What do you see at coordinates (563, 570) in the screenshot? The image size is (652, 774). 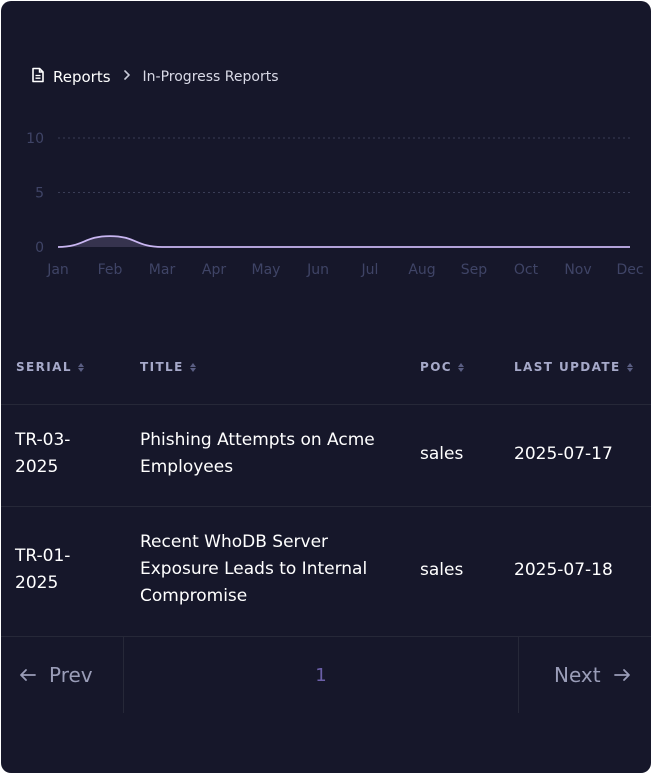 I see `last-update-cell: 2025-07-18` at bounding box center [563, 570].